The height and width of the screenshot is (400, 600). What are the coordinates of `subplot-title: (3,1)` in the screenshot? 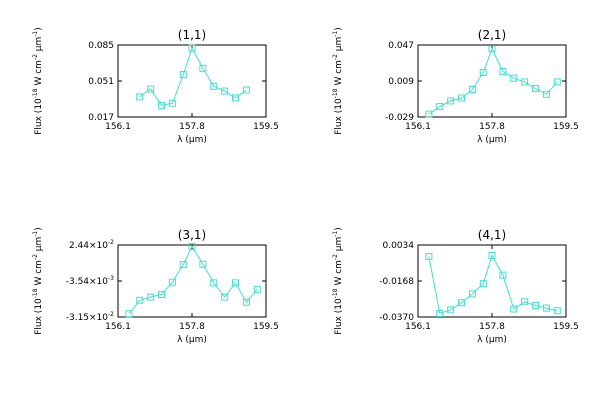 It's located at (192, 235).